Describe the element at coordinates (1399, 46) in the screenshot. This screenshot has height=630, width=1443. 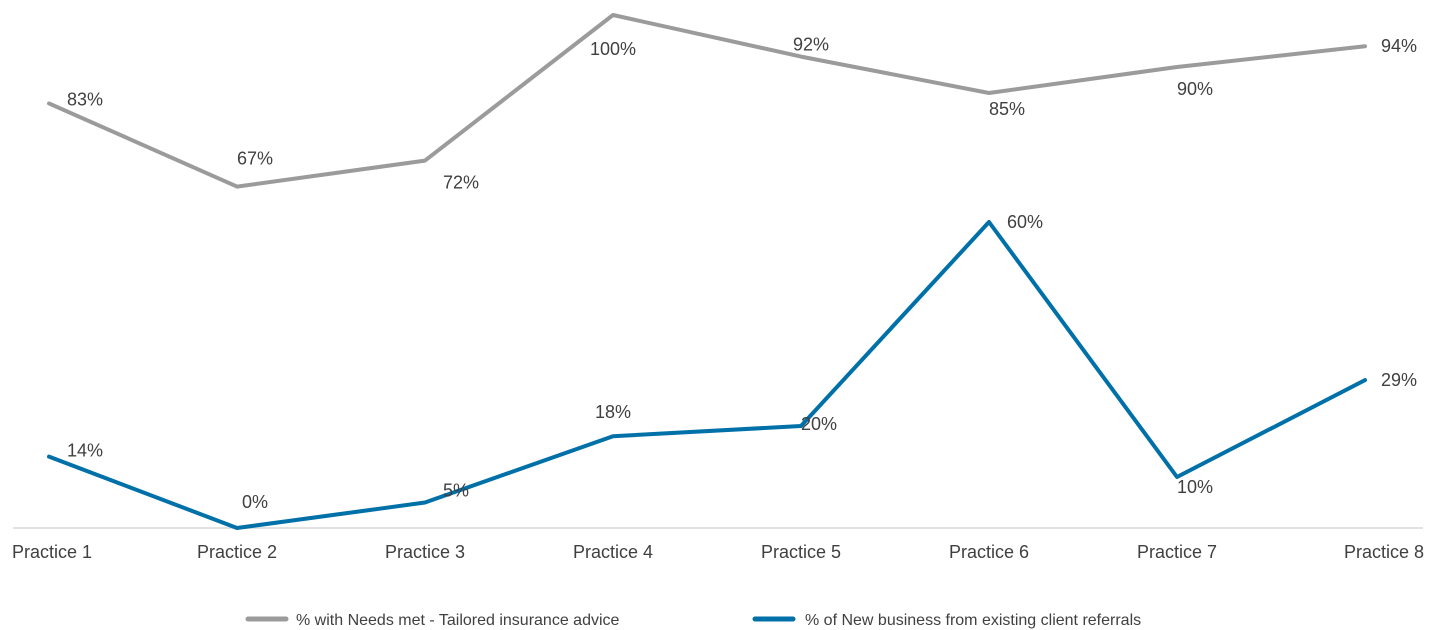
I see `data-label: 94%` at that location.